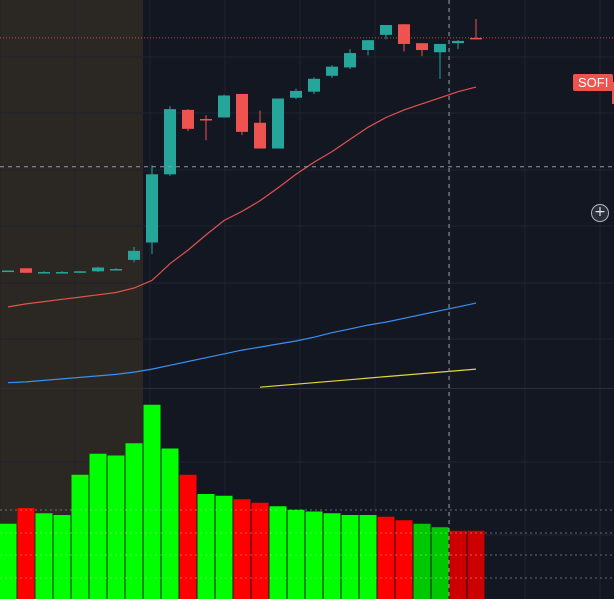  What do you see at coordinates (600, 213) in the screenshot?
I see `plus-circle-icon: +` at bounding box center [600, 213].